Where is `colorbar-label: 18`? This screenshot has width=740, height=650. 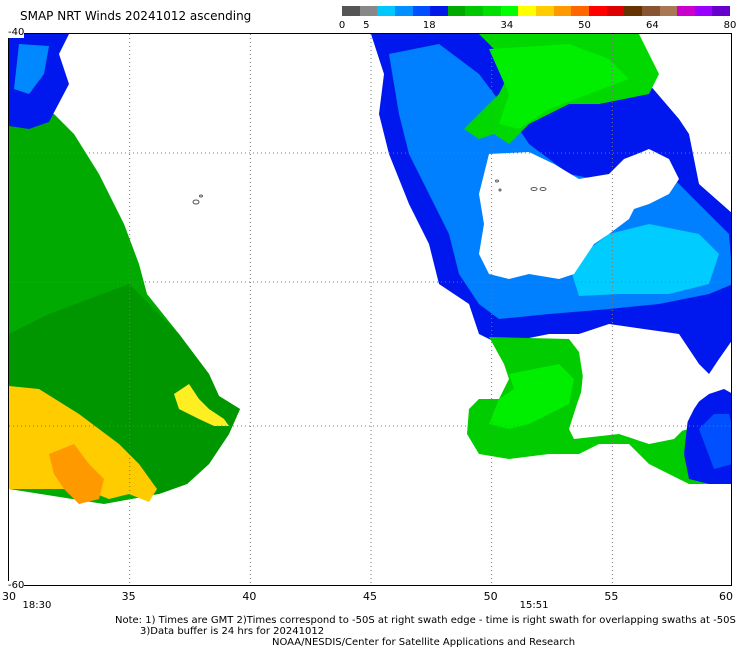 colorbar-label: 18 is located at coordinates (429, 25).